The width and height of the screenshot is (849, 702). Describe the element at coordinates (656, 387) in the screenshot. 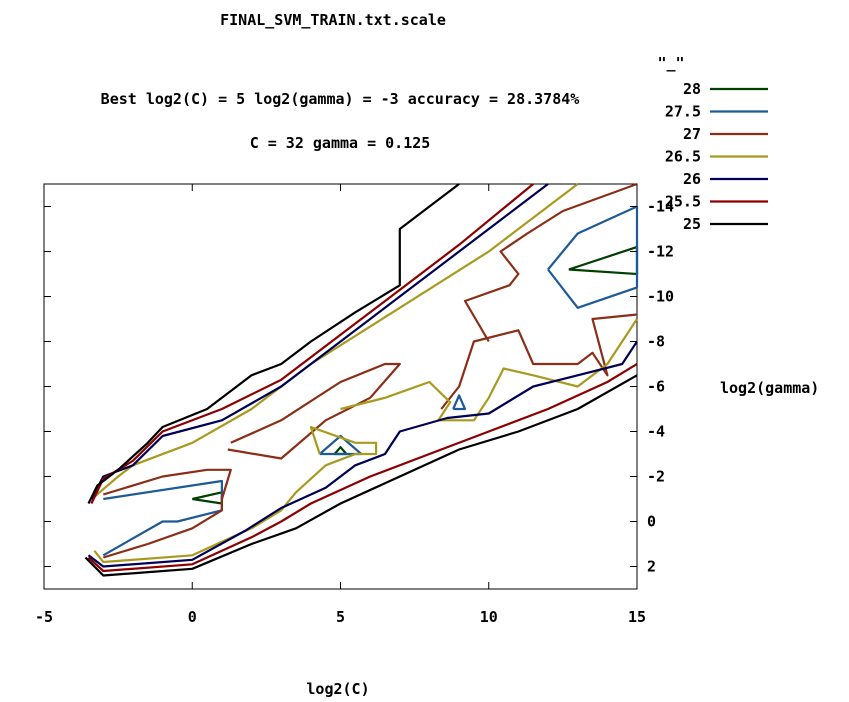

I see `y-tick-label: -6` at that location.